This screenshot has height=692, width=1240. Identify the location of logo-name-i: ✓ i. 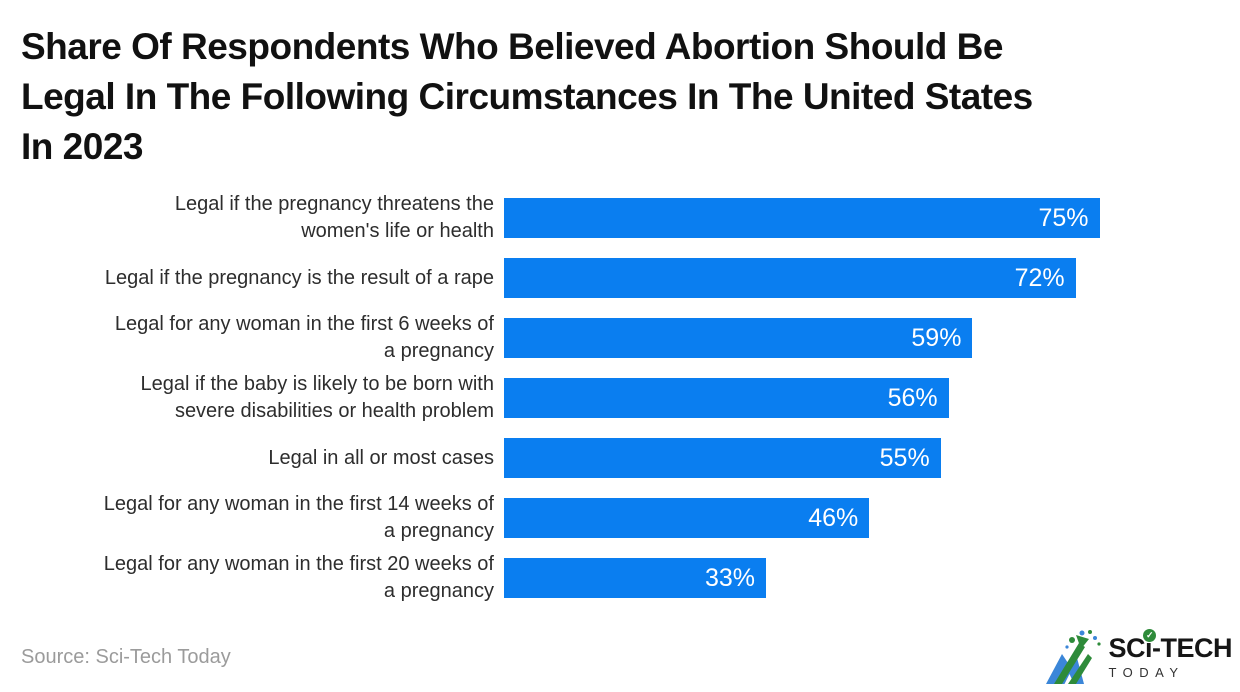
(1149, 645).